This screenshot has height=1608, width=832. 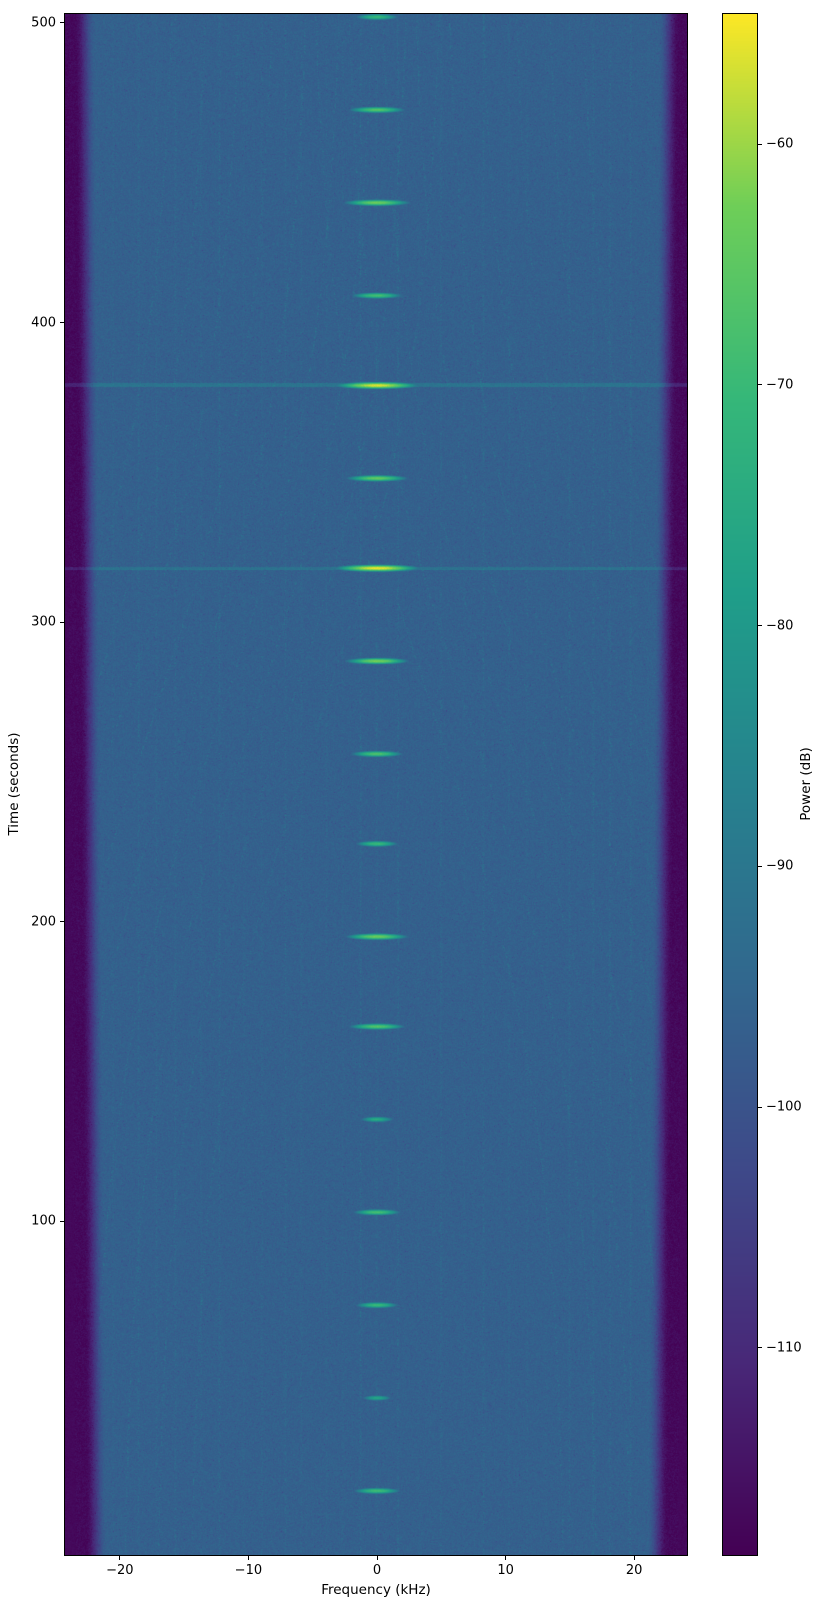 I want to click on colorbar-tick-label: −60, so click(x=780, y=144).